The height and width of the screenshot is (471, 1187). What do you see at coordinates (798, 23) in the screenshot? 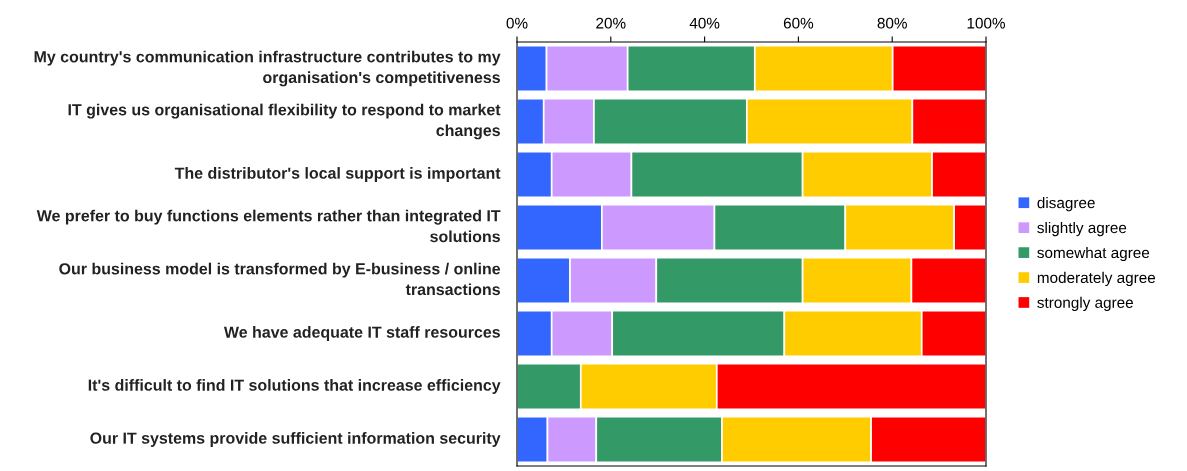
I see `x-tick-label: 60%` at bounding box center [798, 23].